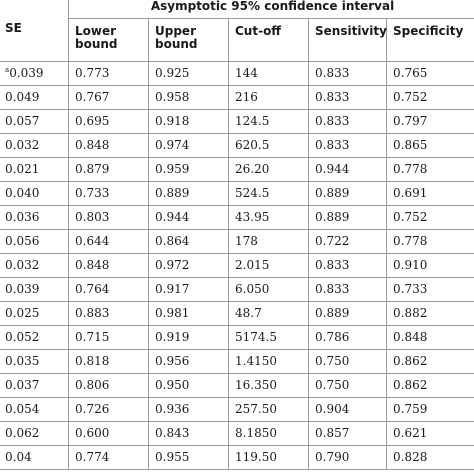  What do you see at coordinates (252, 145) in the screenshot?
I see `cell-value: 620.5` at bounding box center [252, 145].